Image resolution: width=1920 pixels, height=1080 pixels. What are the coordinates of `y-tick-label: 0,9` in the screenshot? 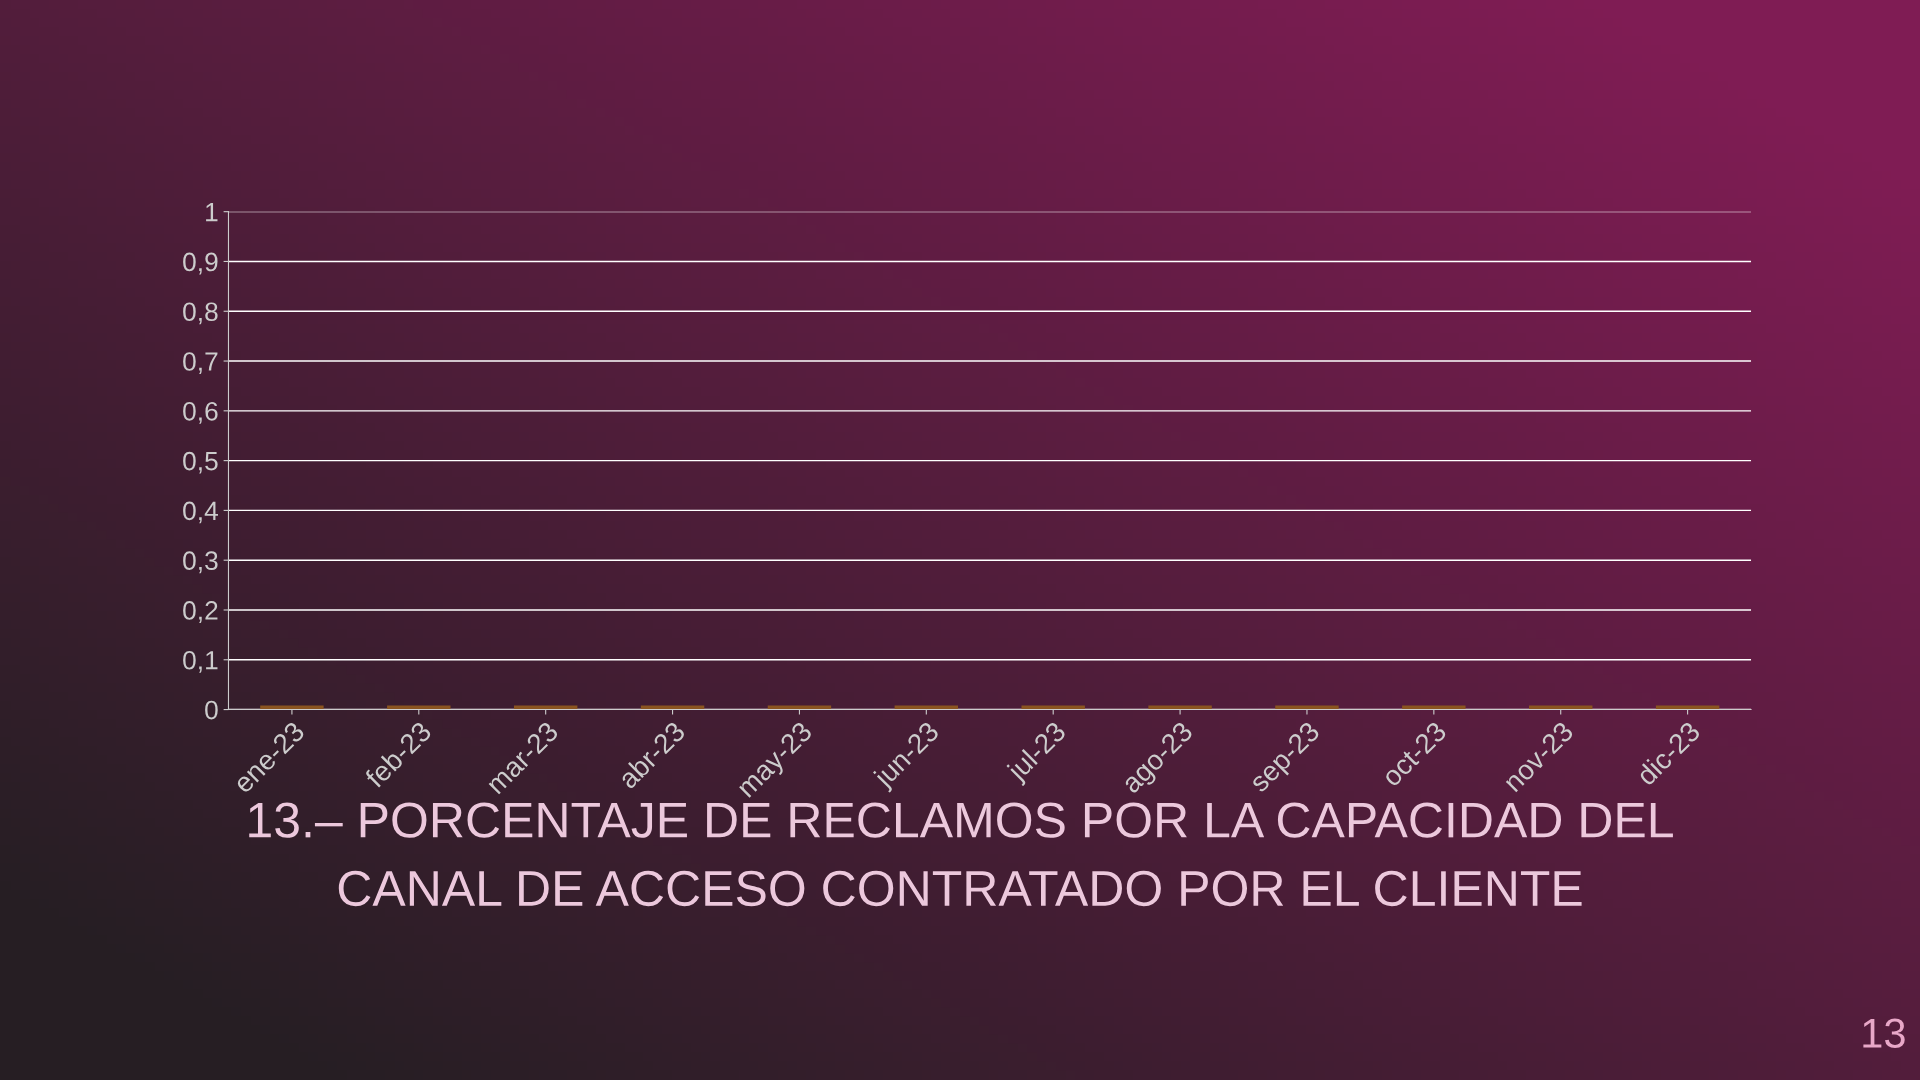 It's located at (200, 263).